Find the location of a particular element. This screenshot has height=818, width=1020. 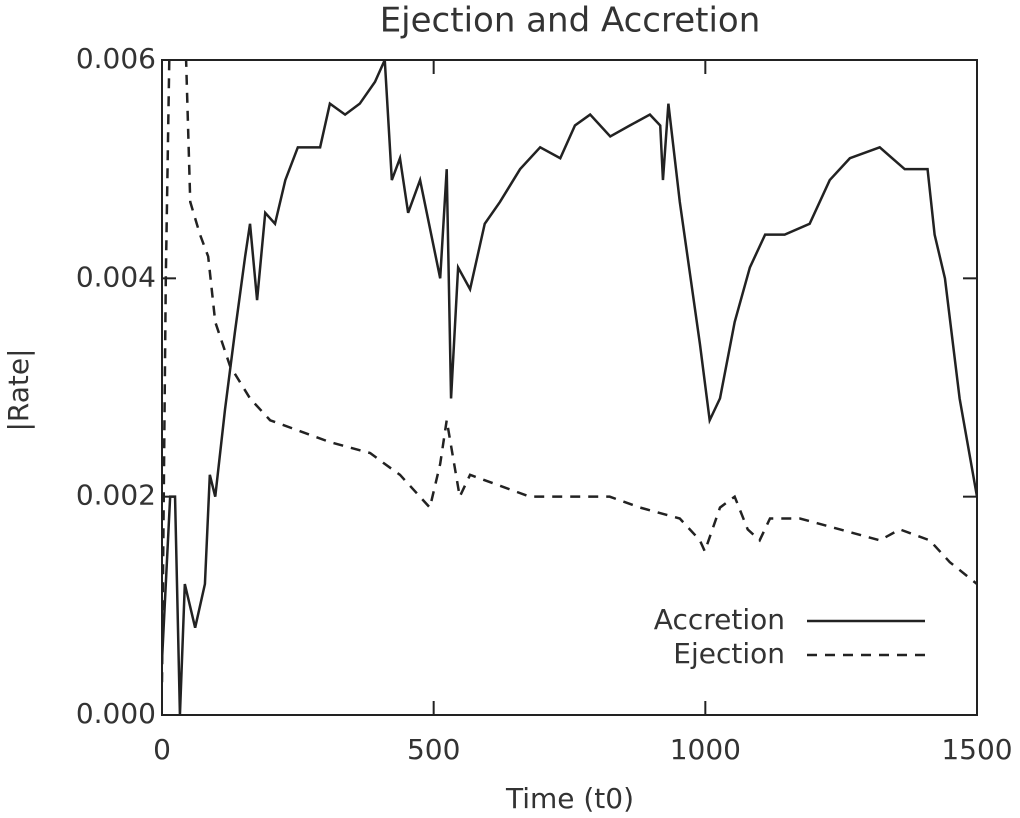

legend-label: Accretion is located at coordinates (719, 619).